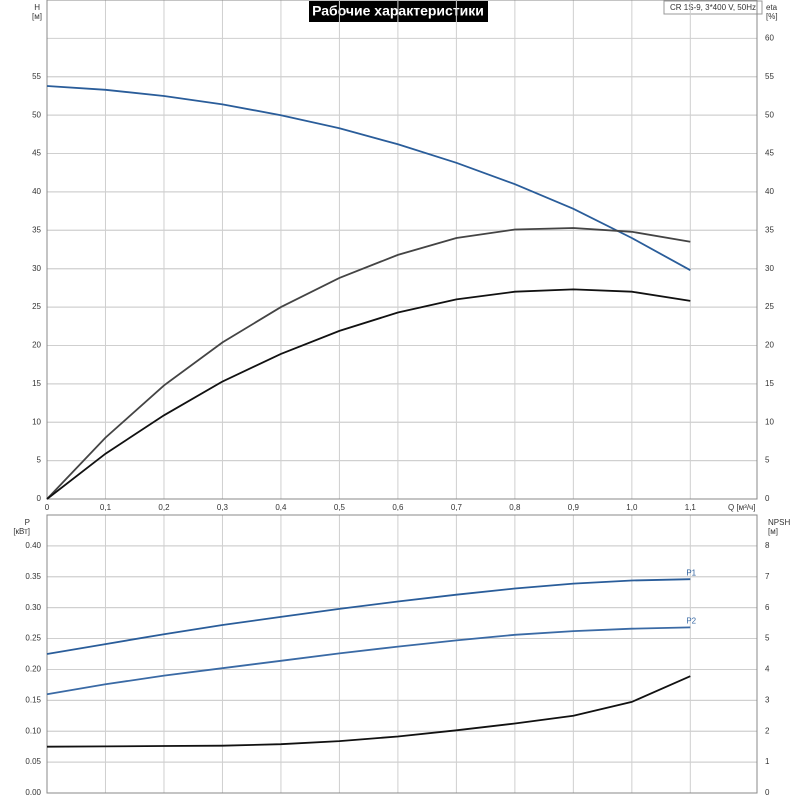  I want to click on y2-tick-label: 10, so click(769, 421).